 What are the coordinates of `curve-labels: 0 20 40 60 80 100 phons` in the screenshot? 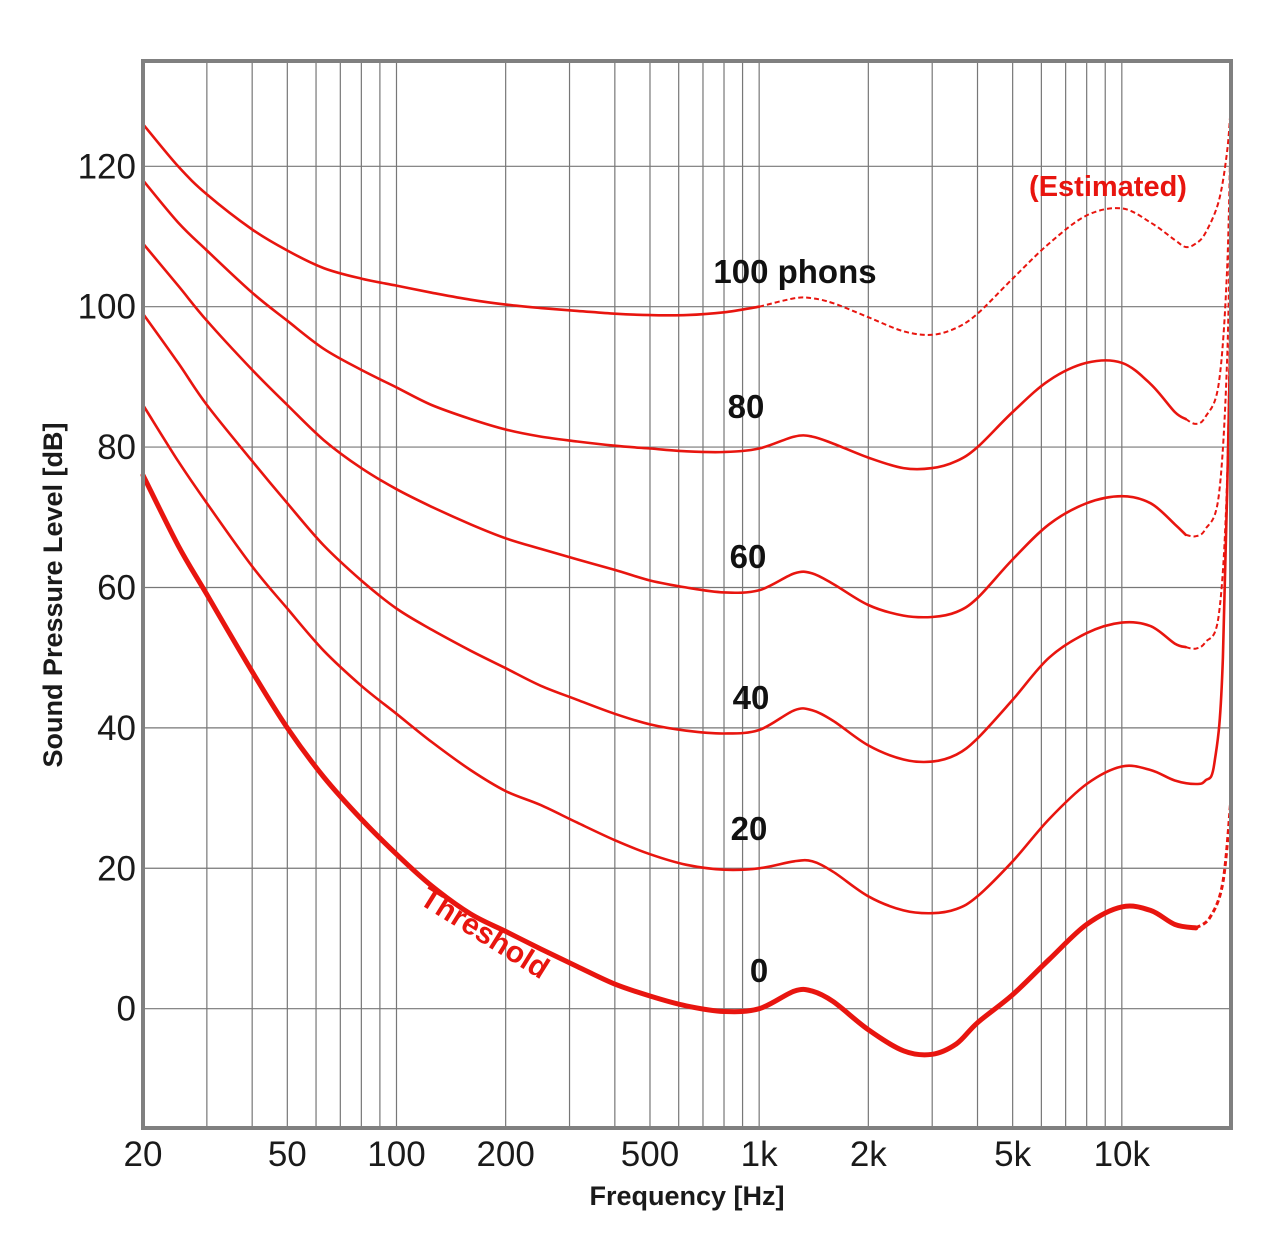 It's located at (794, 621).